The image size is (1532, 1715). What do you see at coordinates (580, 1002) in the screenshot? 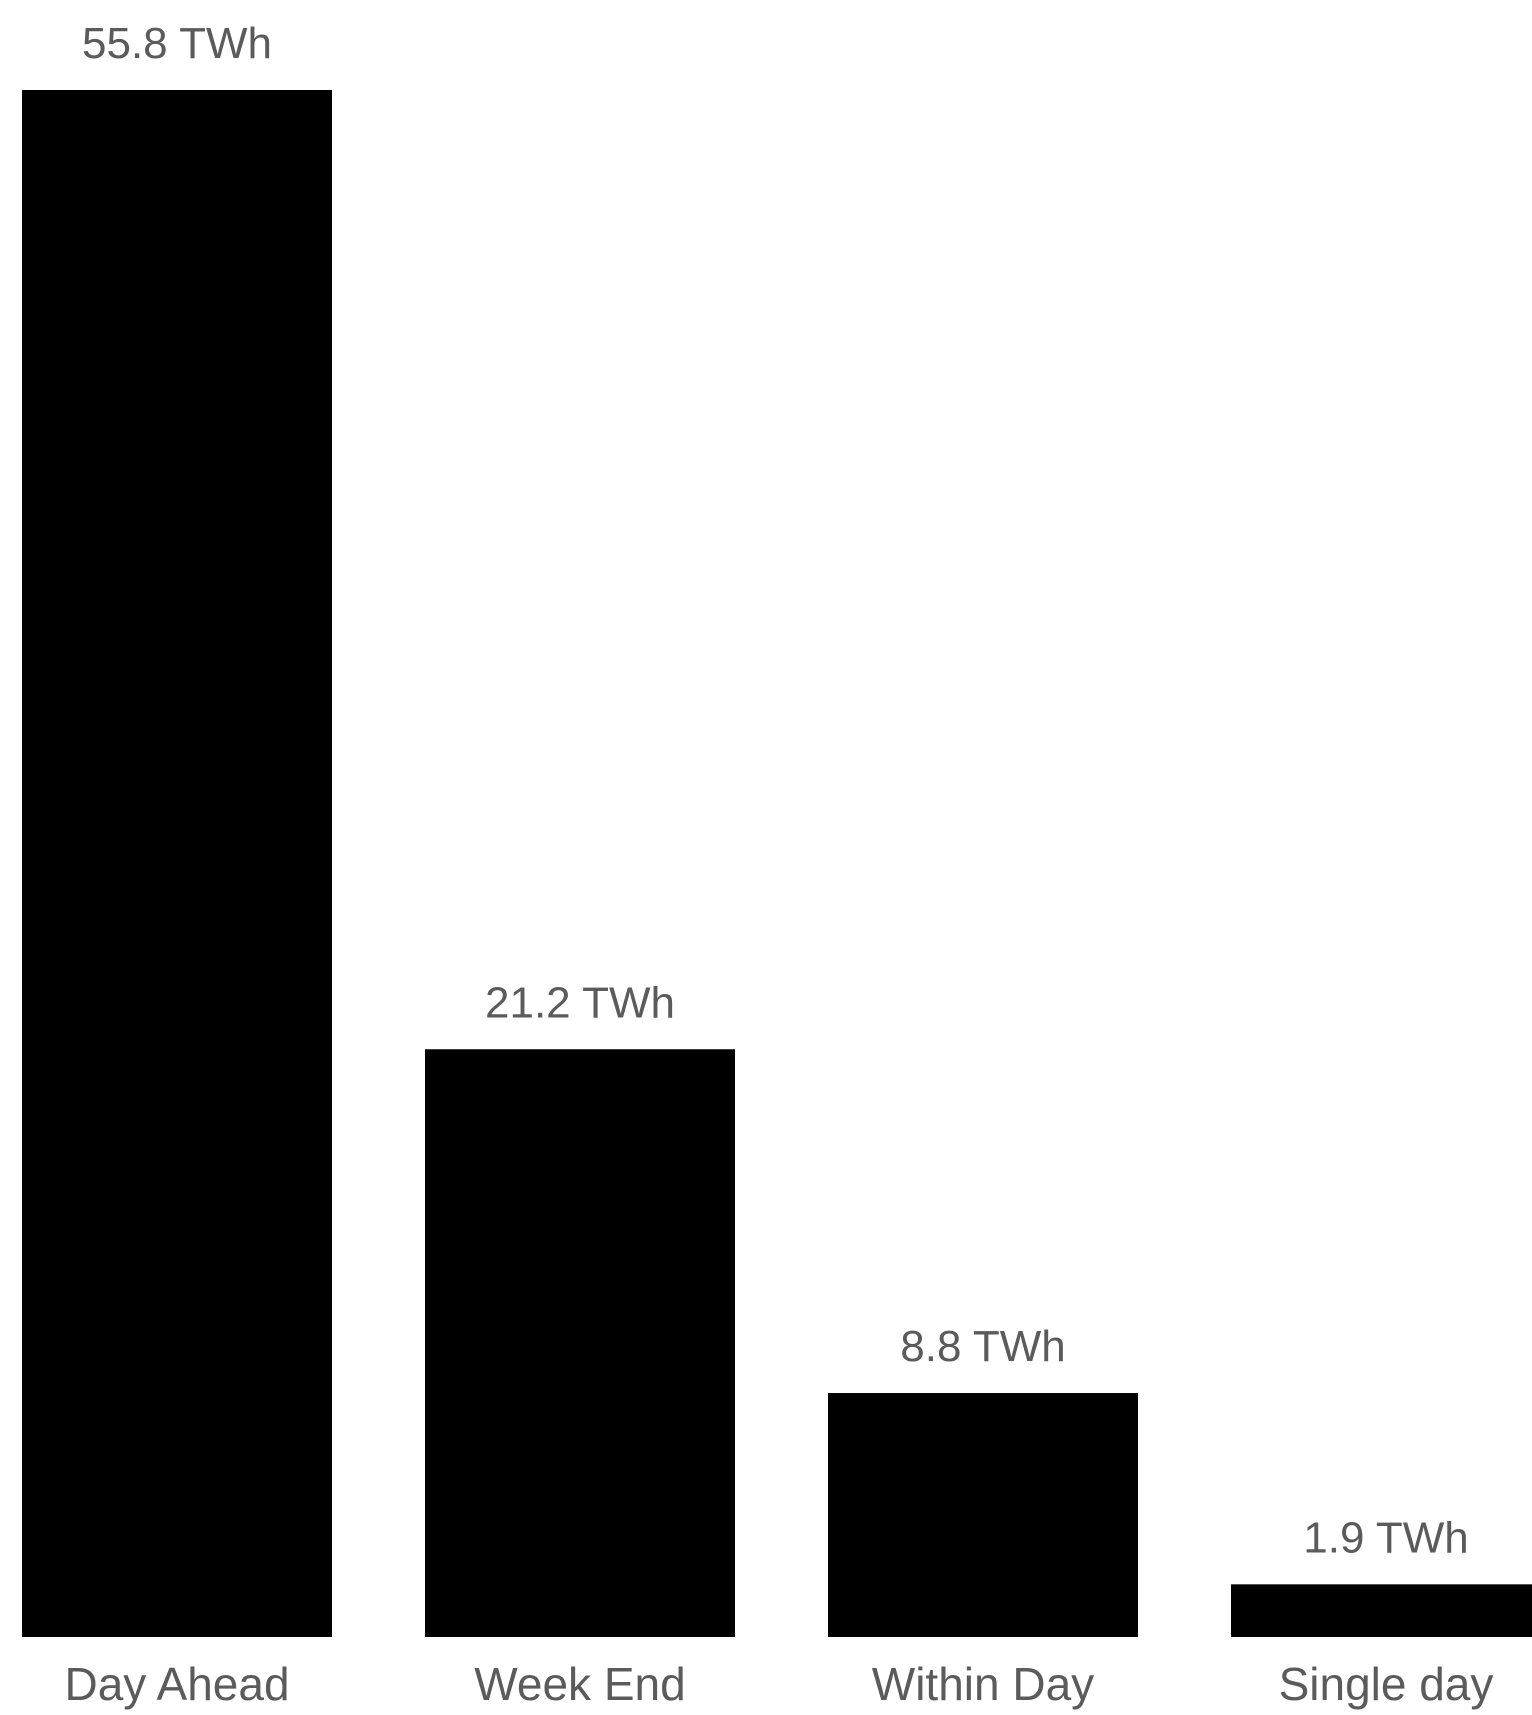
I see `data-label-week-end: 21.2 TWh` at bounding box center [580, 1002].